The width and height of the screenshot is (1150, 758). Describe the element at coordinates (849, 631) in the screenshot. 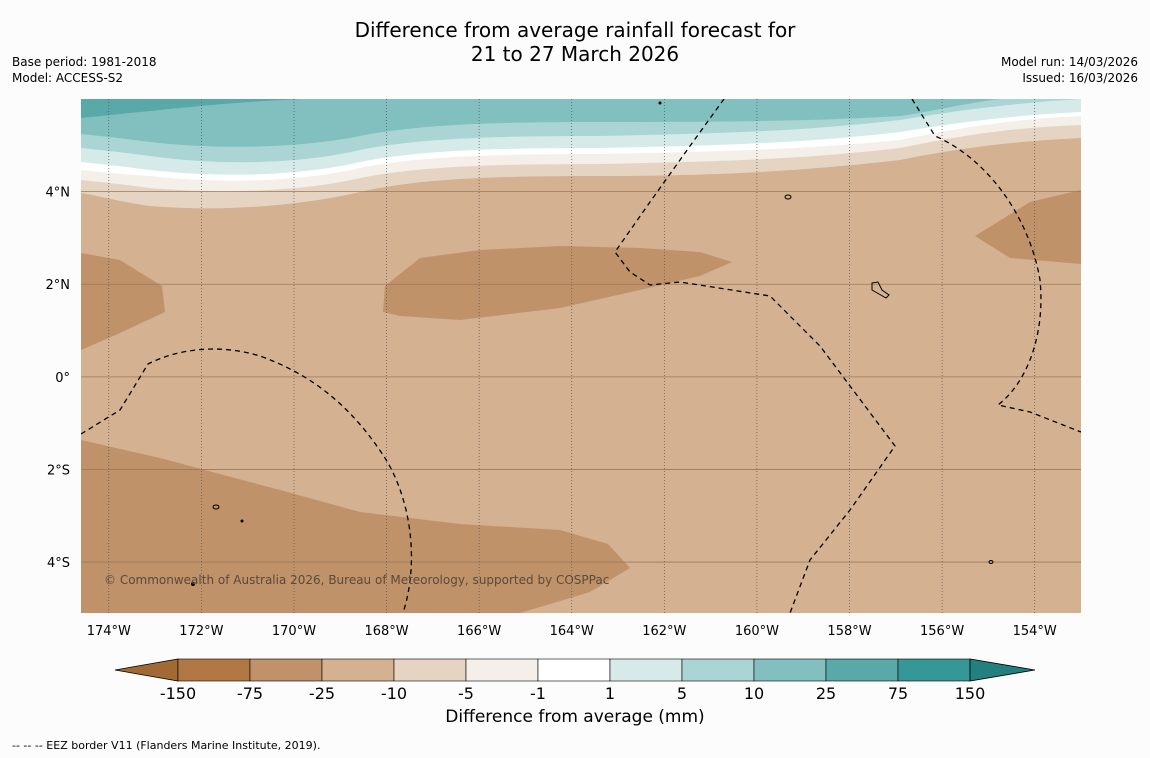

I see `lon-label: 158°W` at that location.